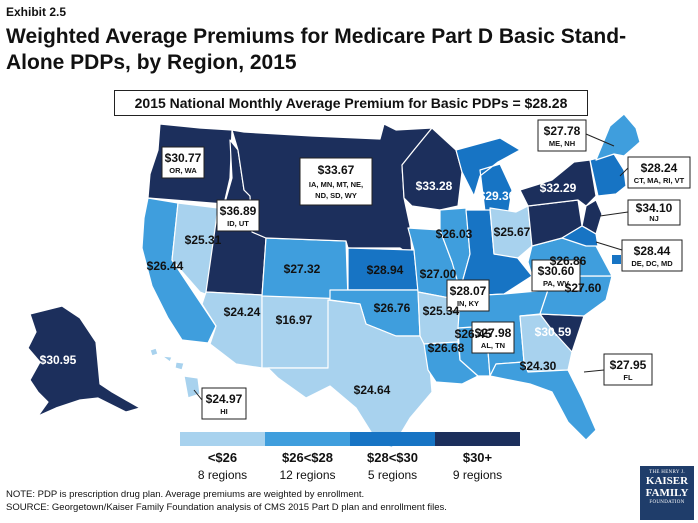 The height and width of the screenshot is (523, 698). I want to click on label-mo: $27.00, so click(438, 274).